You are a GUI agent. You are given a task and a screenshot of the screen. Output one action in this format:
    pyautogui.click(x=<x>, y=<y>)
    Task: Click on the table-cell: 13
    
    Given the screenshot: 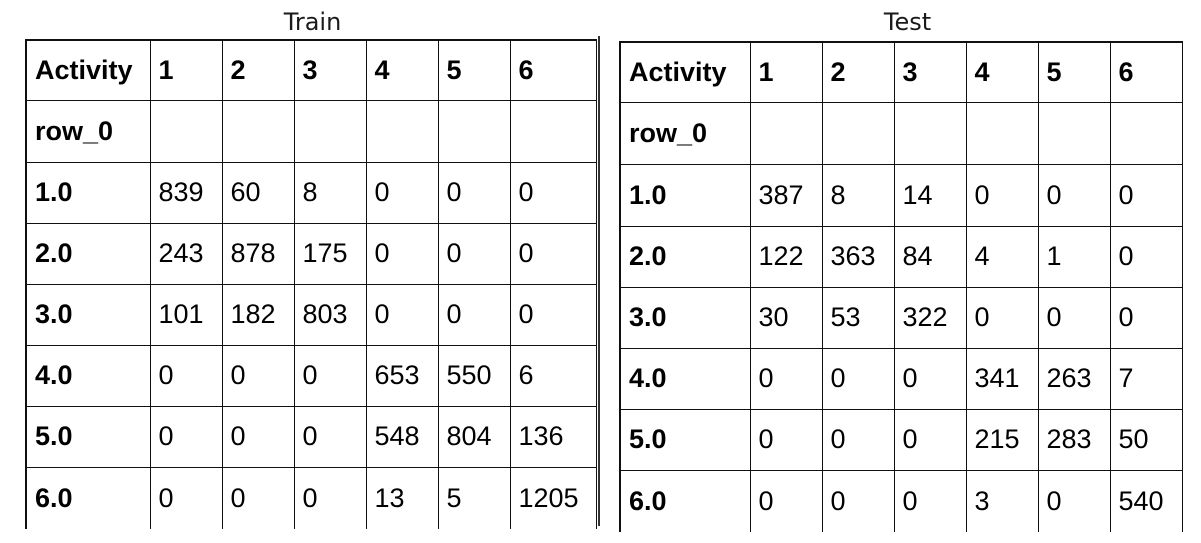 What is the action you would take?
    pyautogui.click(x=402, y=497)
    